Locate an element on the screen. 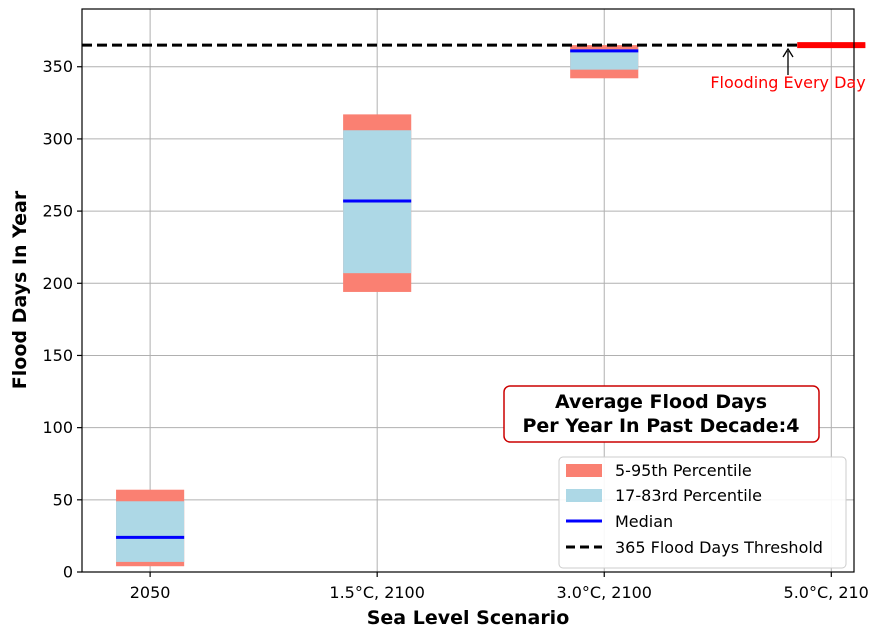 This screenshot has height=626, width=869. y-tick-label: 50 is located at coordinates (63, 499).